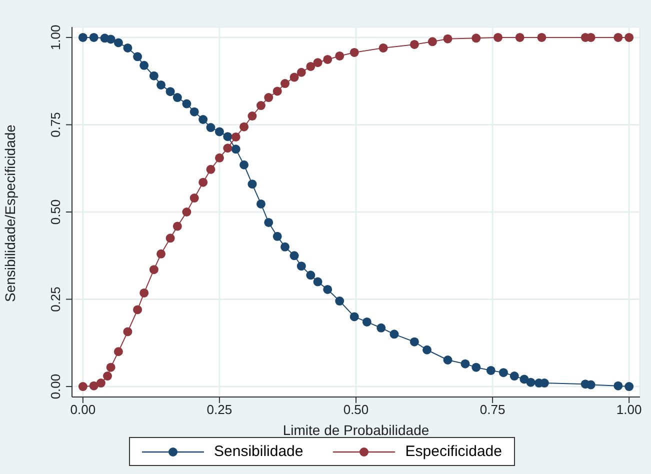  I want to click on x-tick-label: 0.00, so click(83, 410).